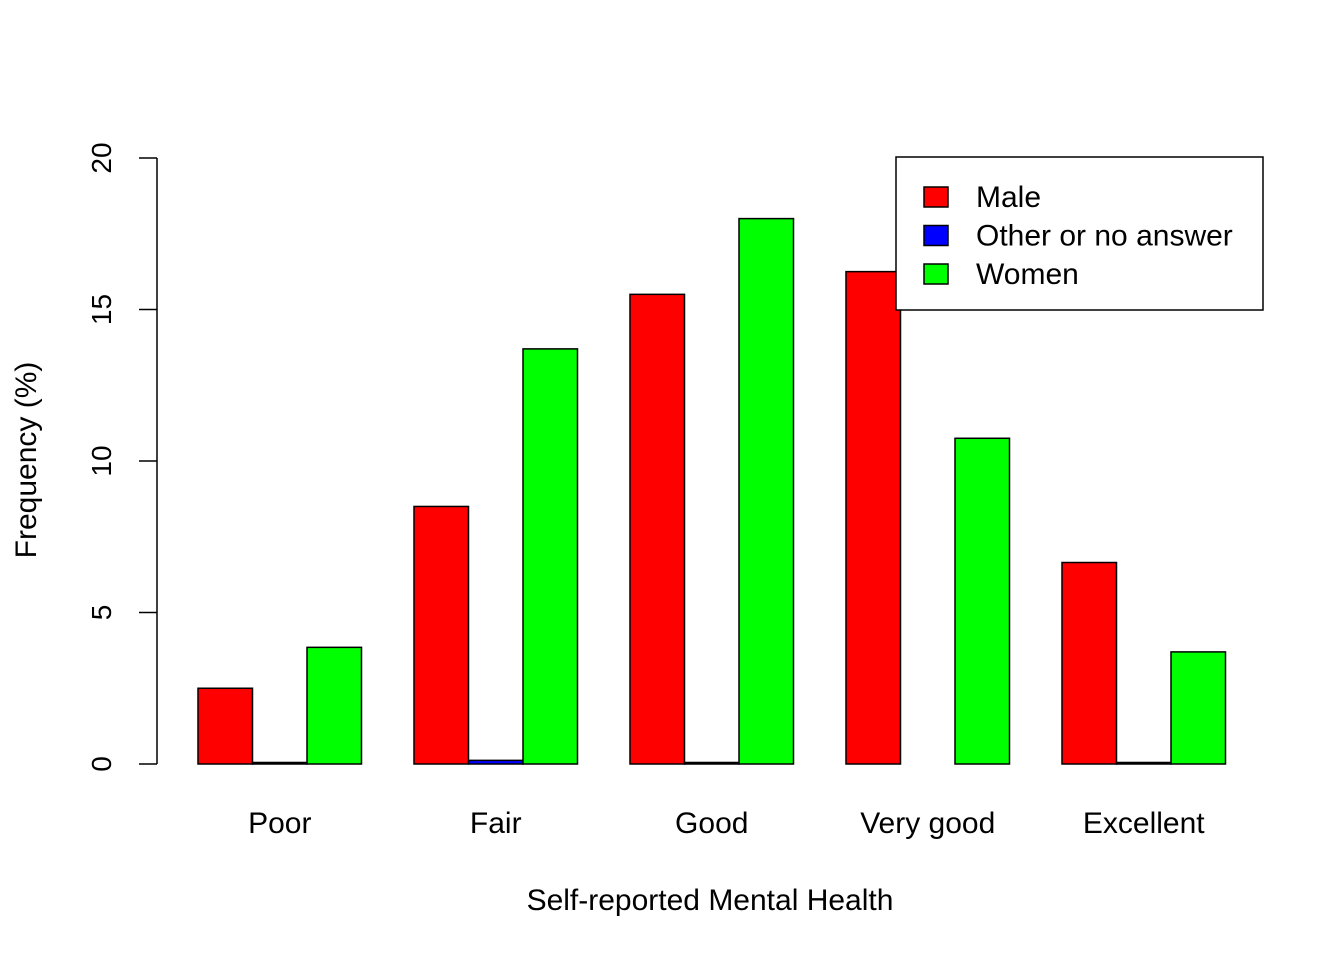 This screenshot has height=960, width=1344. Describe the element at coordinates (982, 601) in the screenshot. I see `bar-women-very-good` at that location.